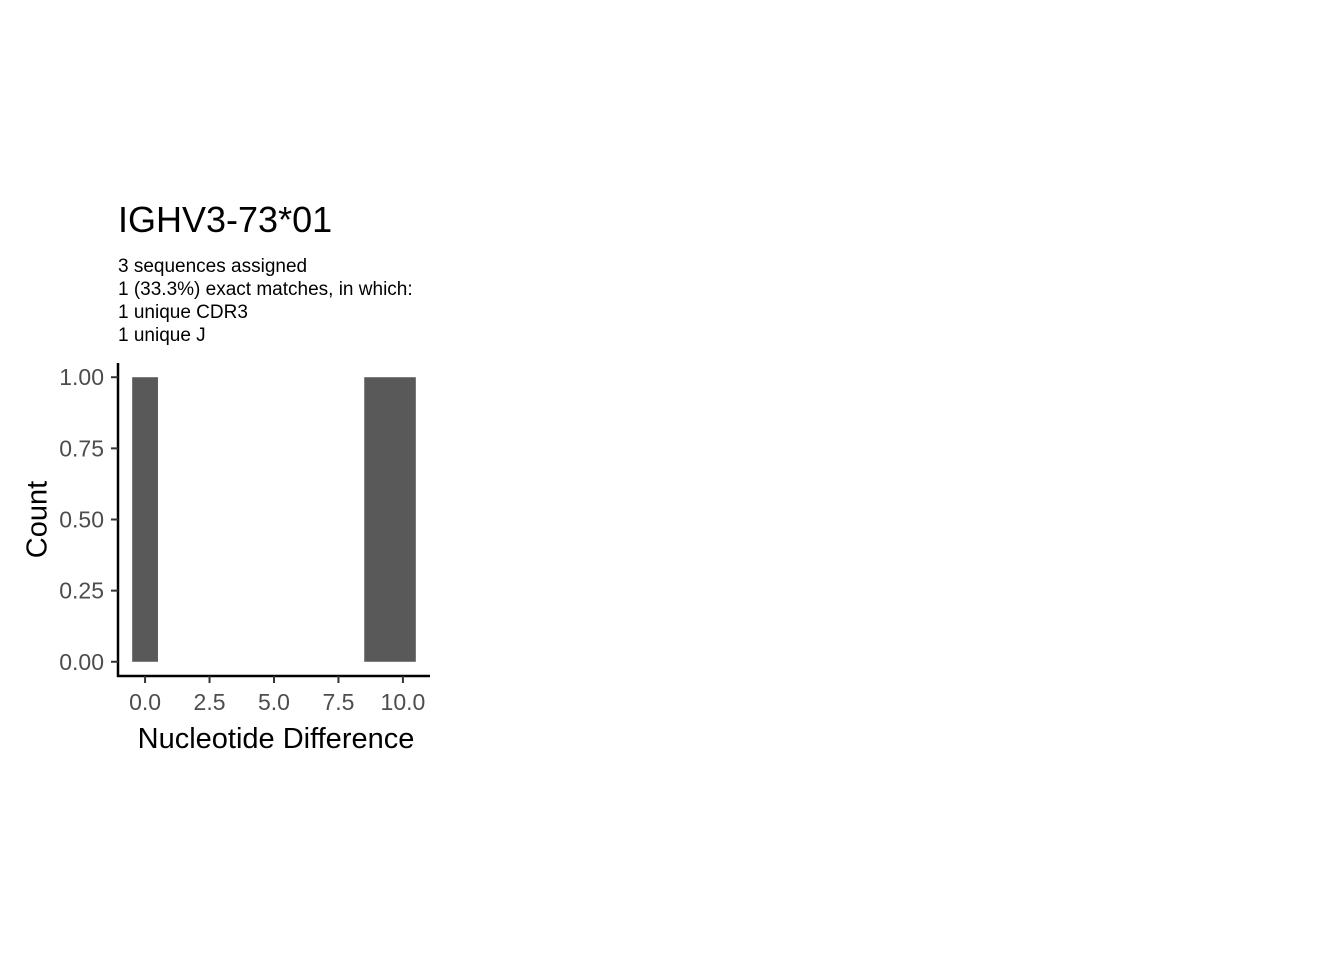  I want to click on y-tick-label-0: 0.00, so click(81, 662).